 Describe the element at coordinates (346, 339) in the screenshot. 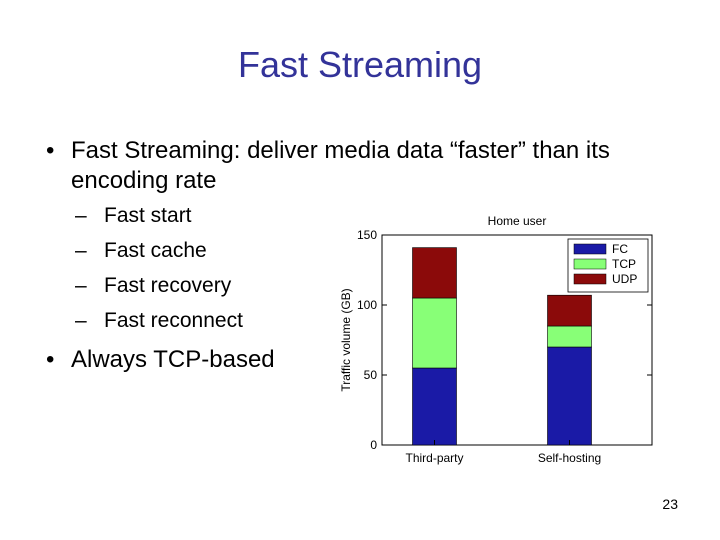

I see `y-axis-label: Traffic volume (GB)` at that location.